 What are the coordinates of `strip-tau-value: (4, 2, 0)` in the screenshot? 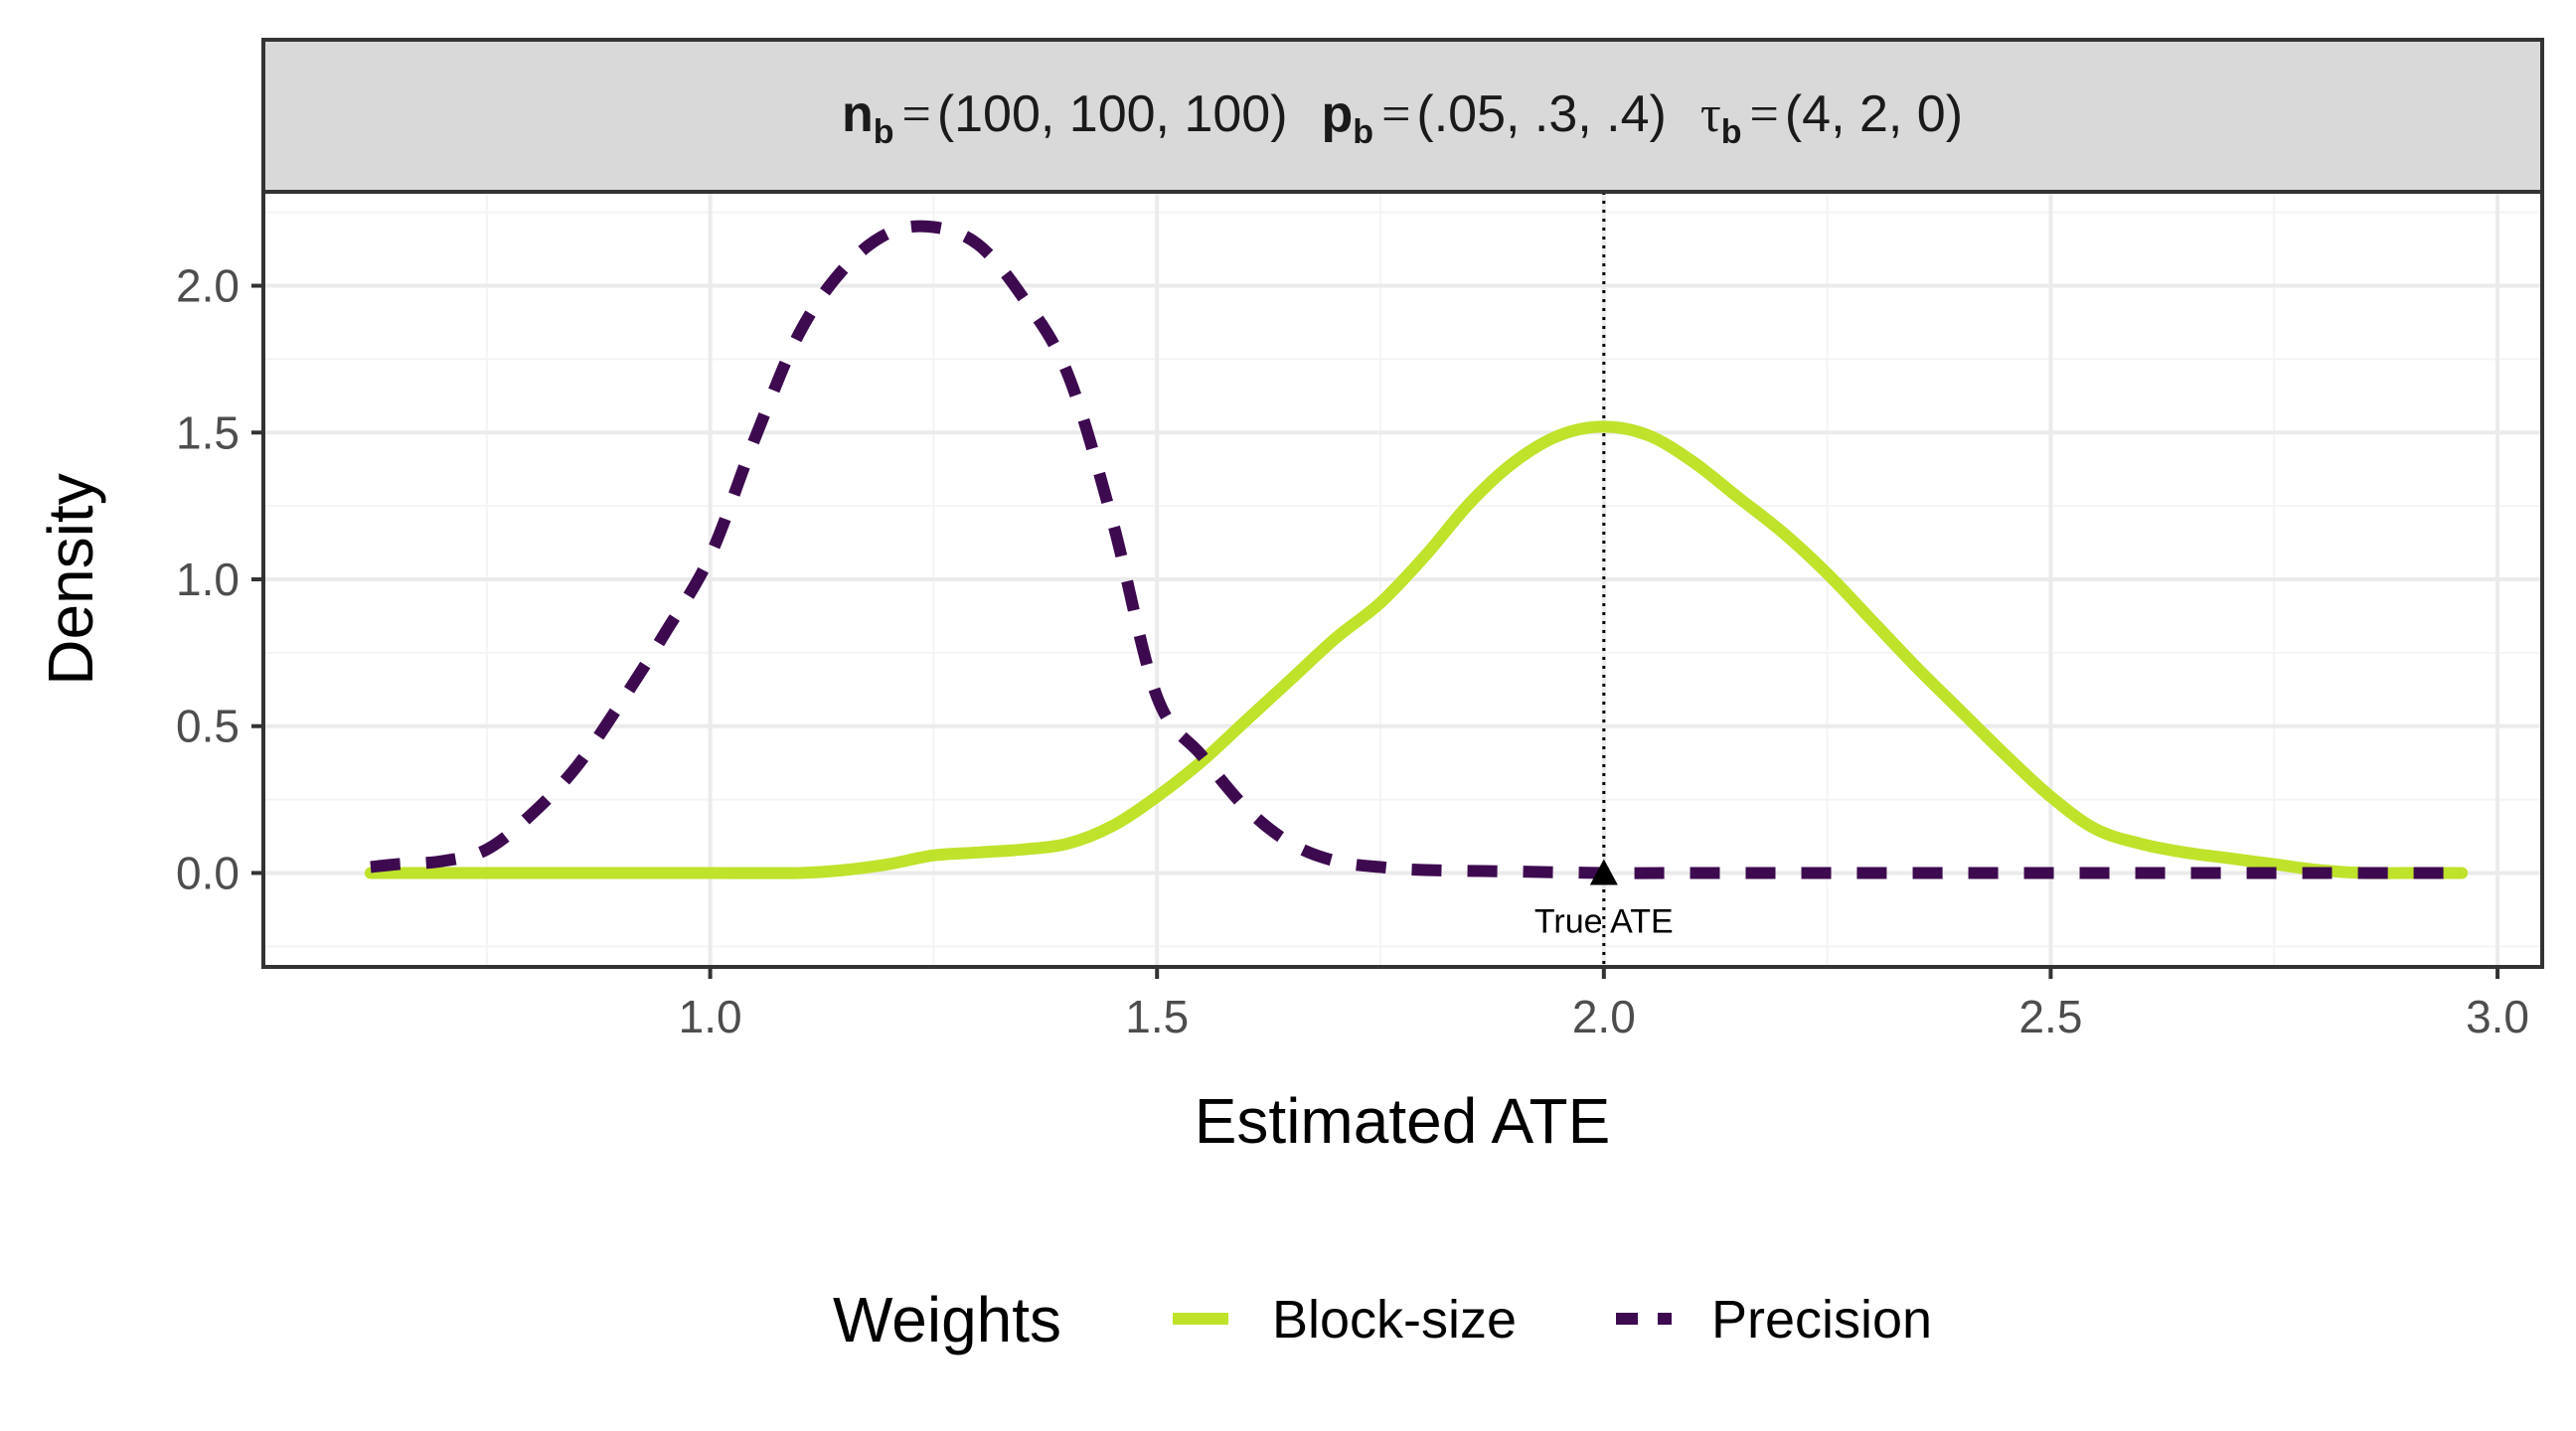 It's located at (1874, 114).